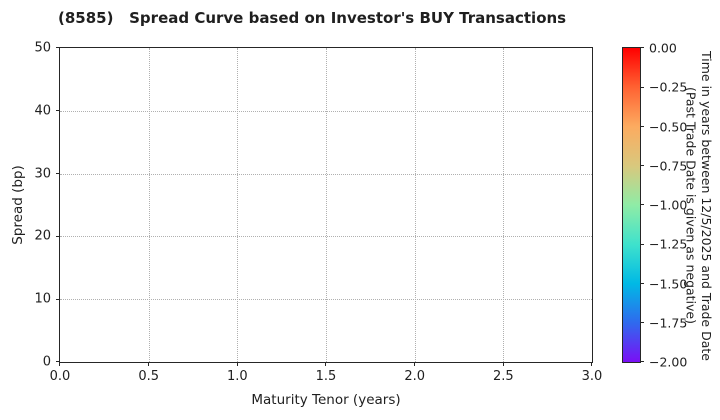 This screenshot has width=720, height=420. Describe the element at coordinates (326, 376) in the screenshot. I see `x-tick-label: 1.5` at that location.